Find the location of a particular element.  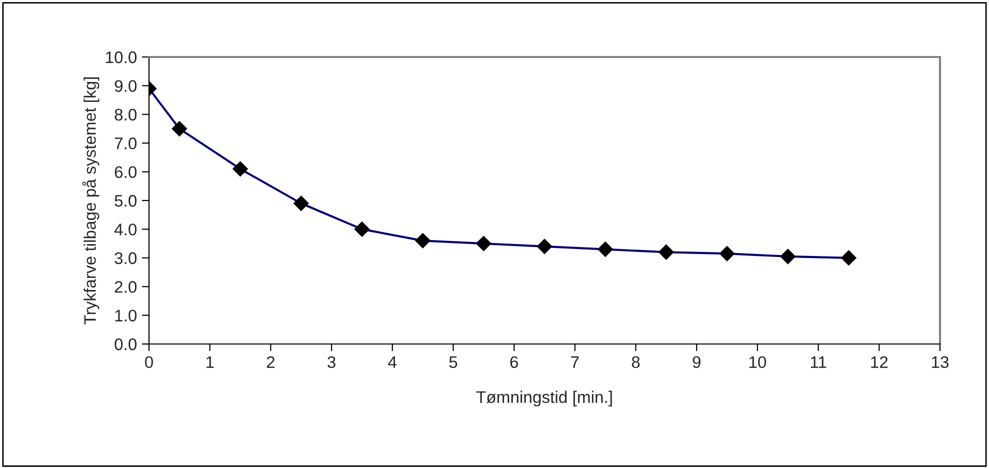

y-tick-label: 10.0 is located at coordinates (121, 57).